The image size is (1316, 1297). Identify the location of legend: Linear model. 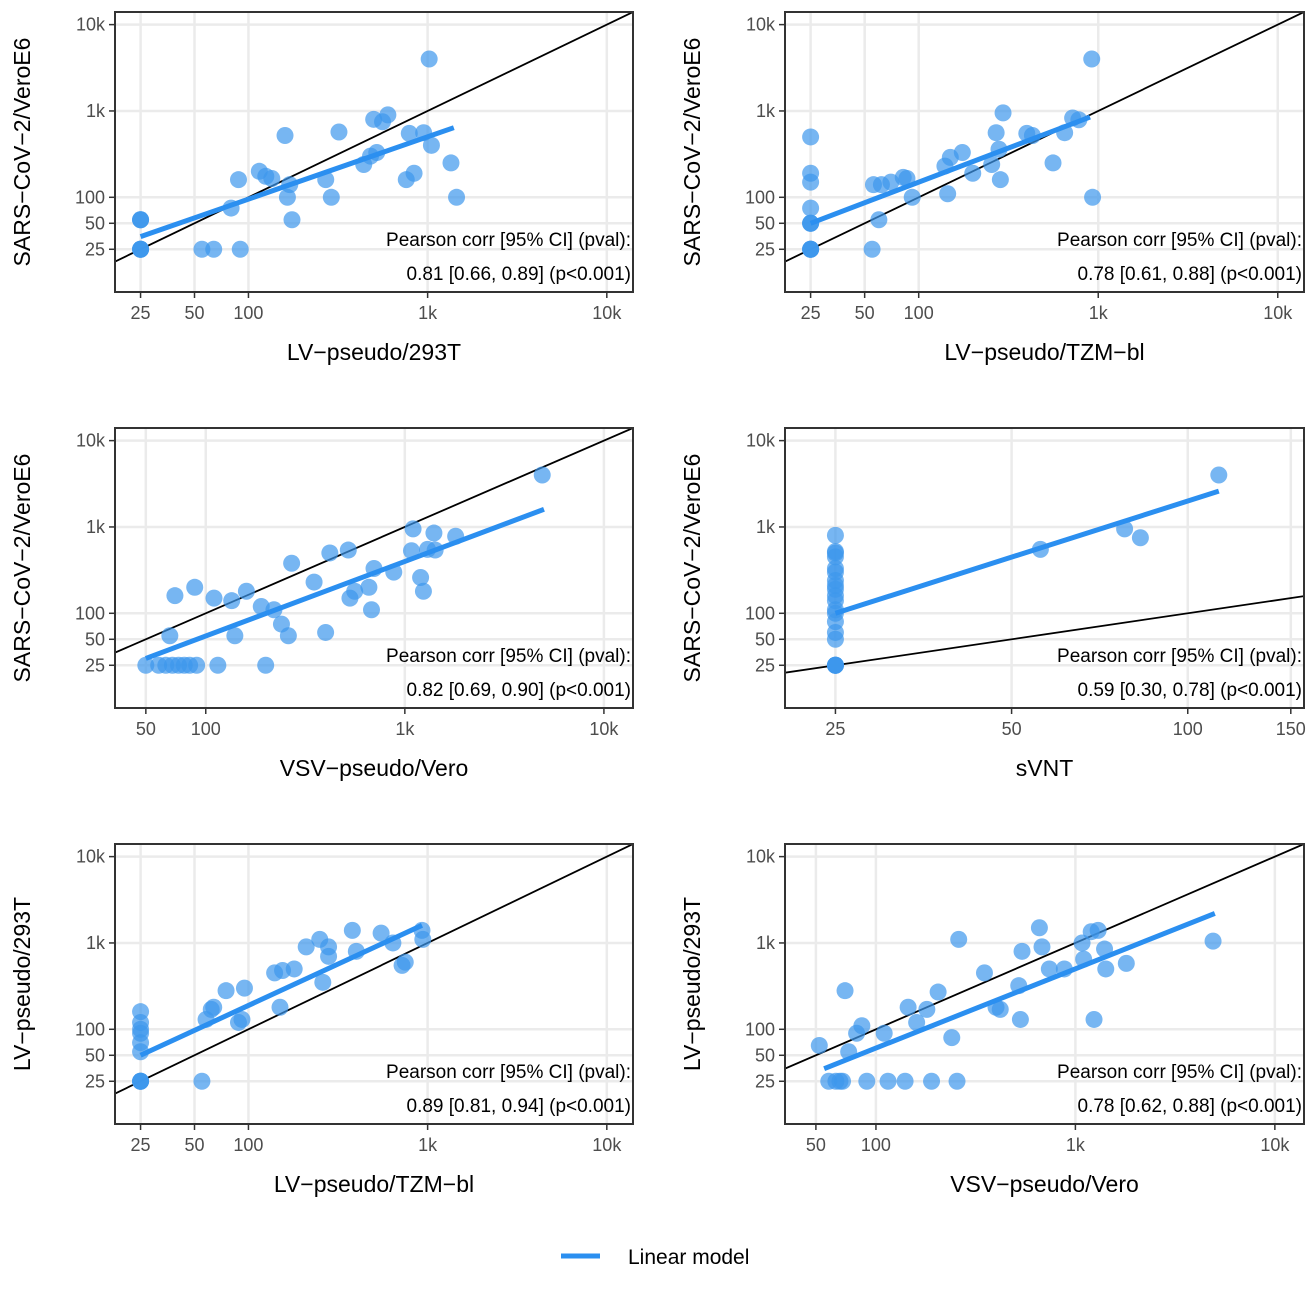
(655, 1257).